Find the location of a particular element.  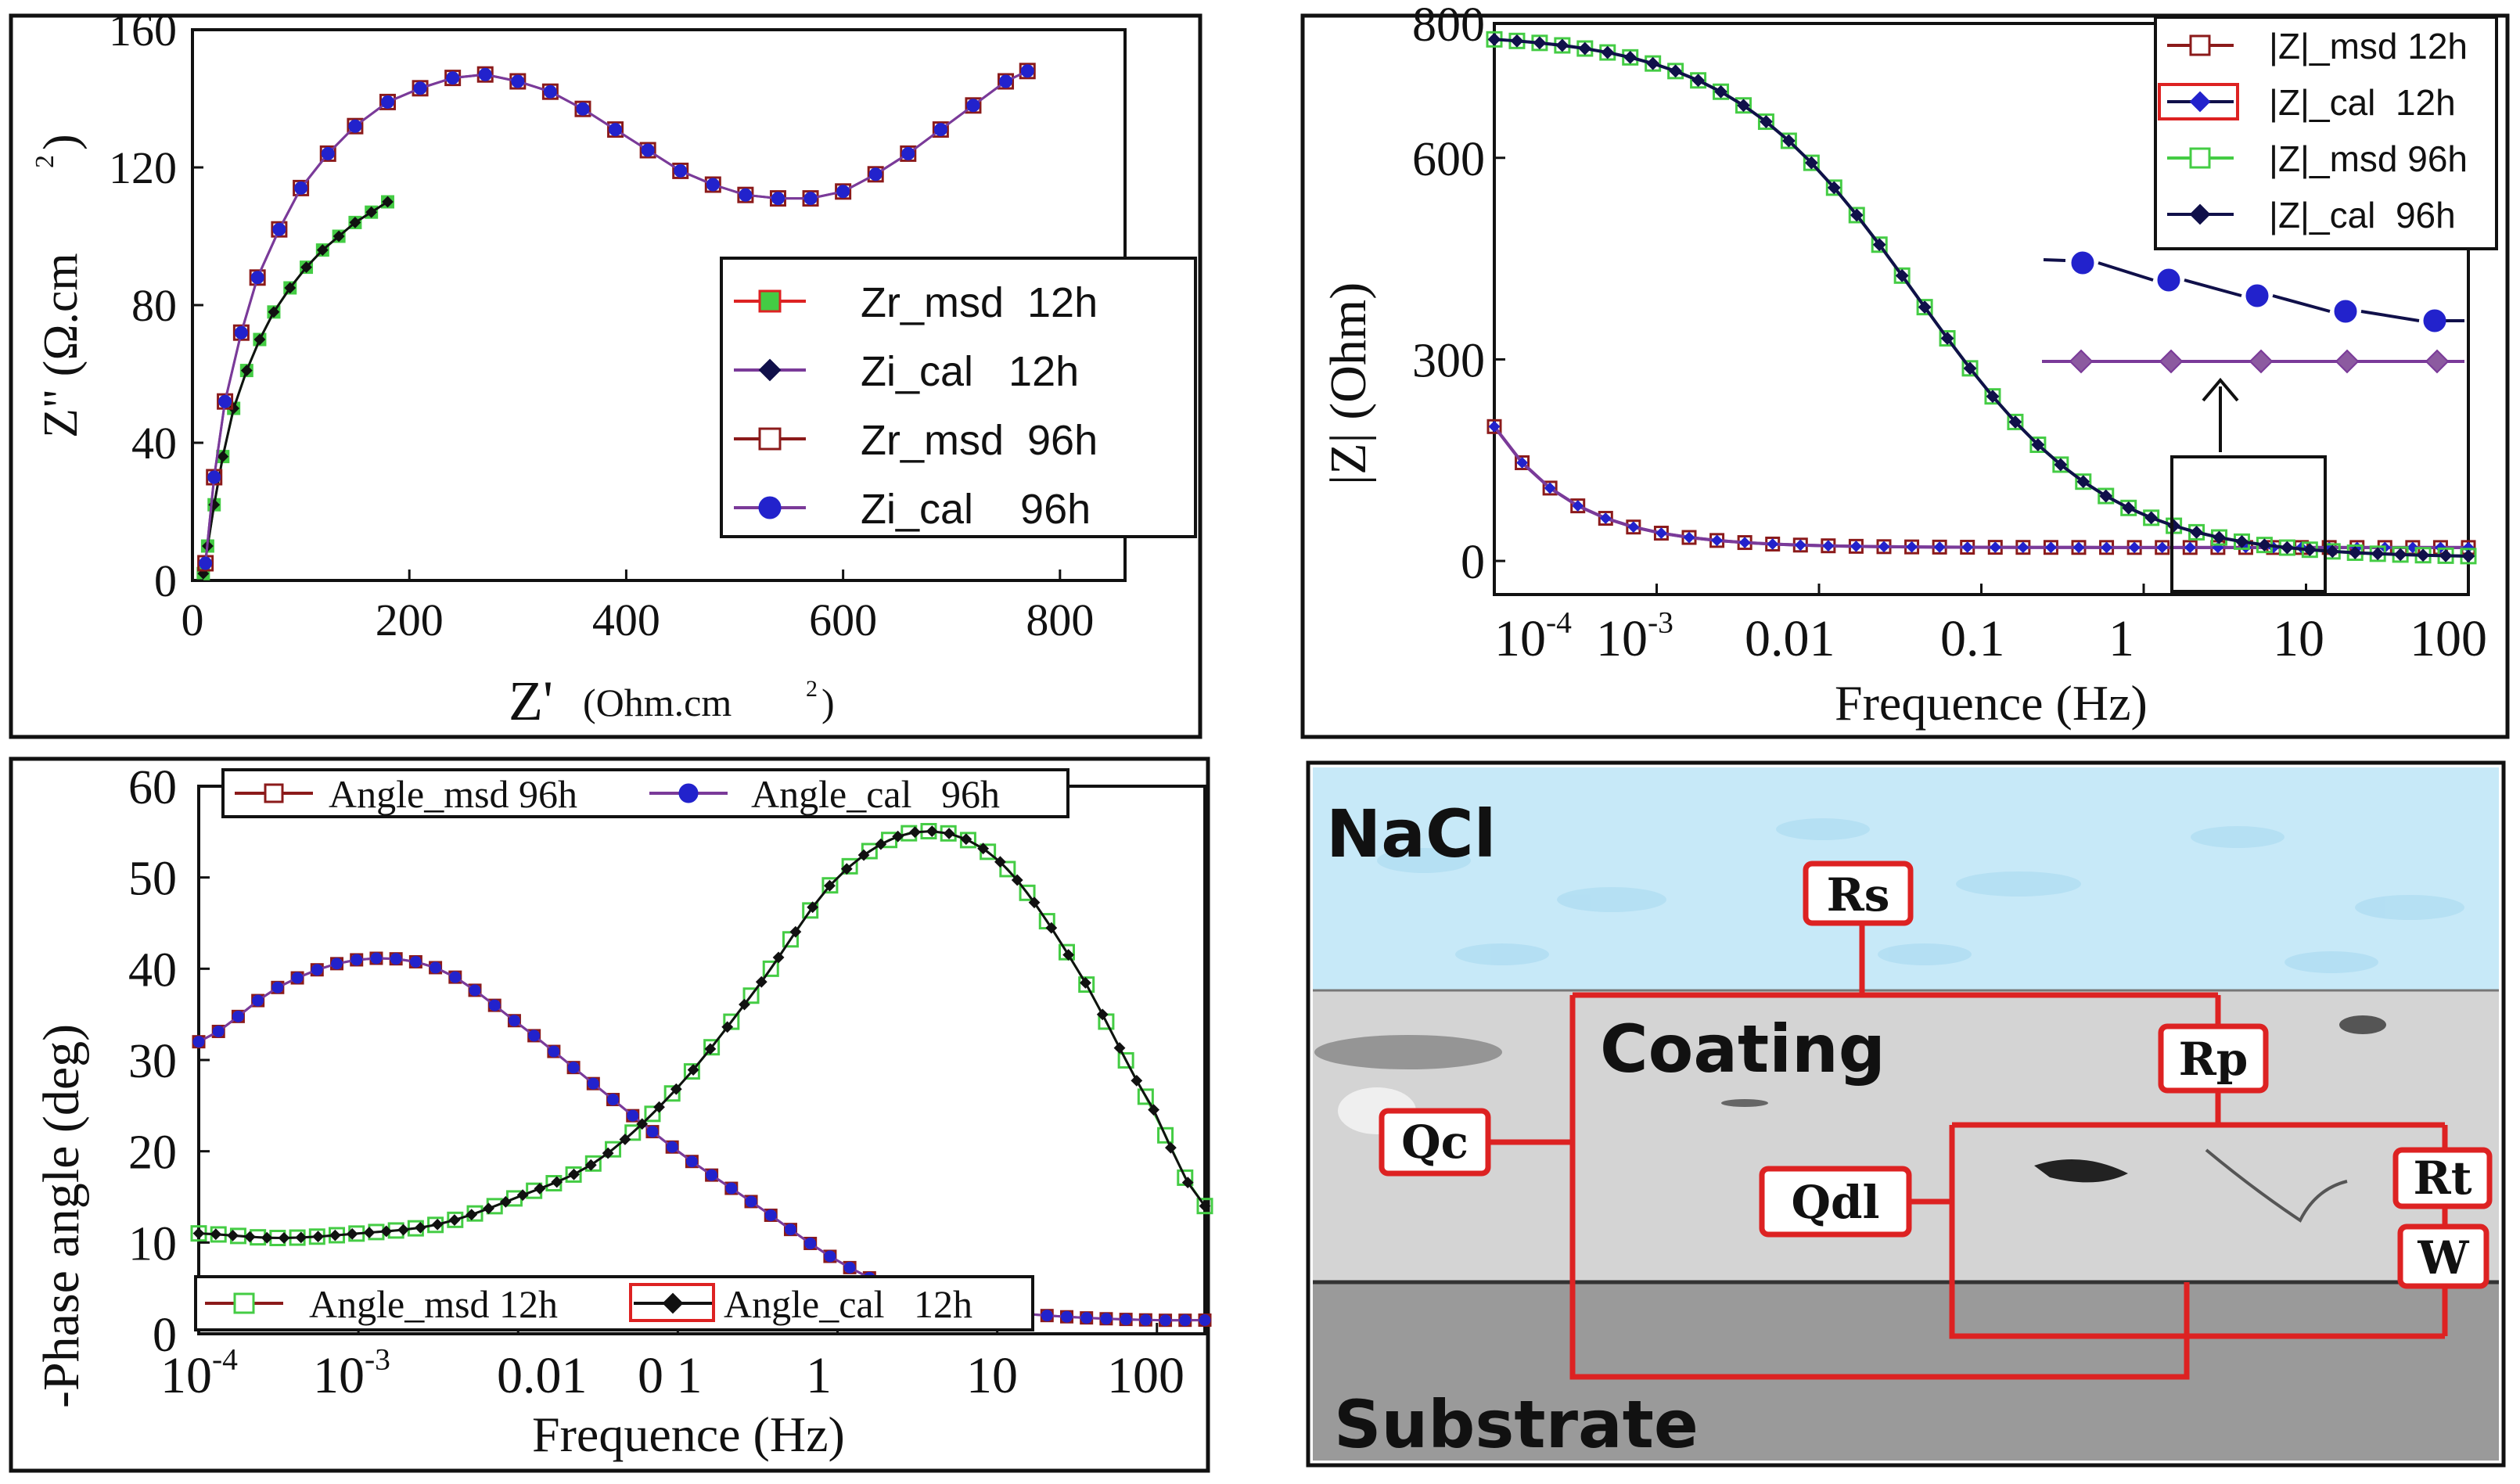

bode-mag-xtick-label: 0.1 is located at coordinates (1972, 638).